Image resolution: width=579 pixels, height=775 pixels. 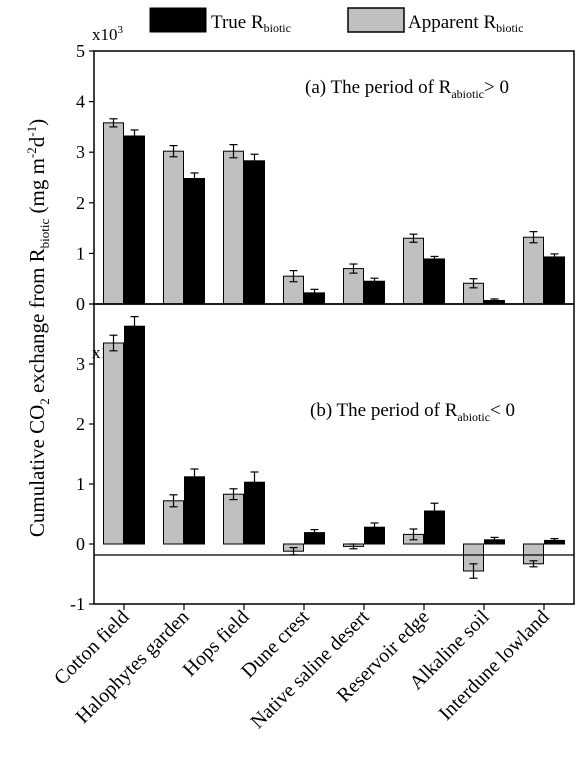 I want to click on panel-b-y-ticks: -1 0 1 2 3, so click(x=82, y=458).